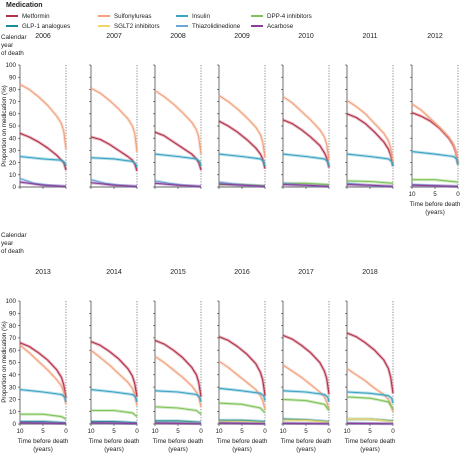 This screenshot has width=466, height=456. I want to click on panel-year-label: 2007, so click(114, 36).